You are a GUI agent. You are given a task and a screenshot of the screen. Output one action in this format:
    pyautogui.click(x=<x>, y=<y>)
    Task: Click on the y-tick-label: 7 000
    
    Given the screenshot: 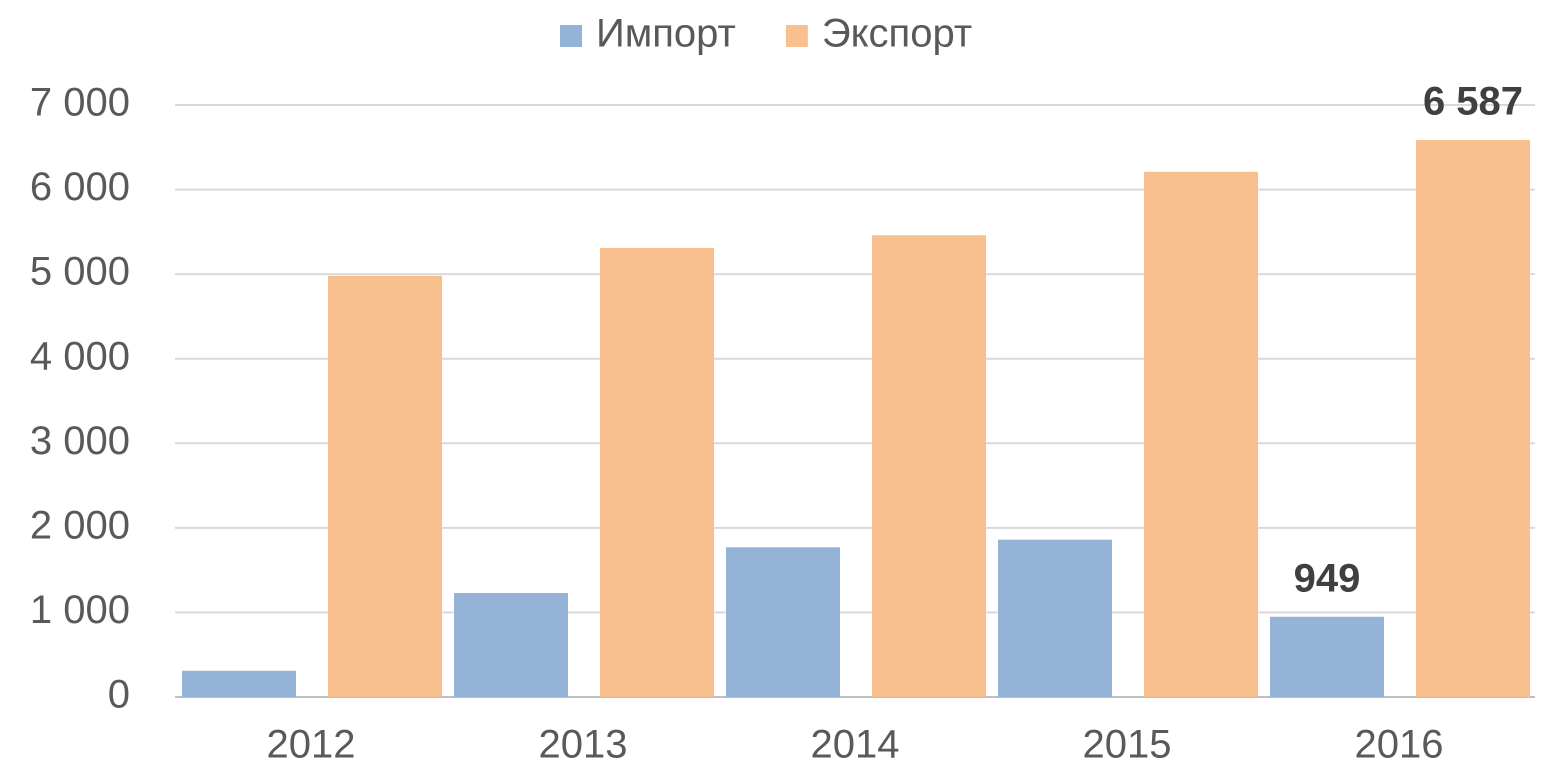 What is the action you would take?
    pyautogui.click(x=80, y=103)
    